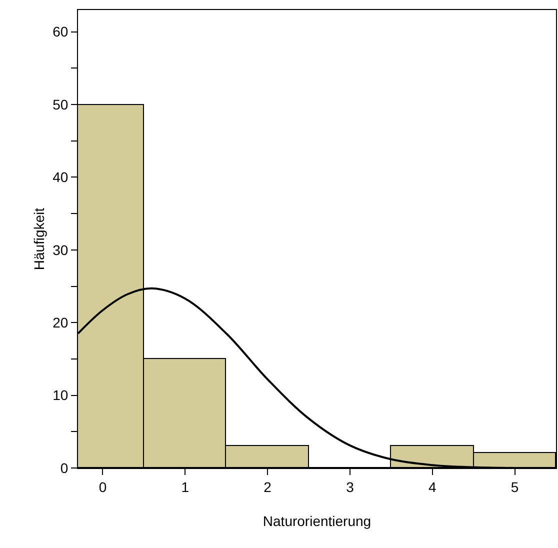 The width and height of the screenshot is (558, 548). Describe the element at coordinates (350, 486) in the screenshot. I see `x-tick-label: 3` at that location.